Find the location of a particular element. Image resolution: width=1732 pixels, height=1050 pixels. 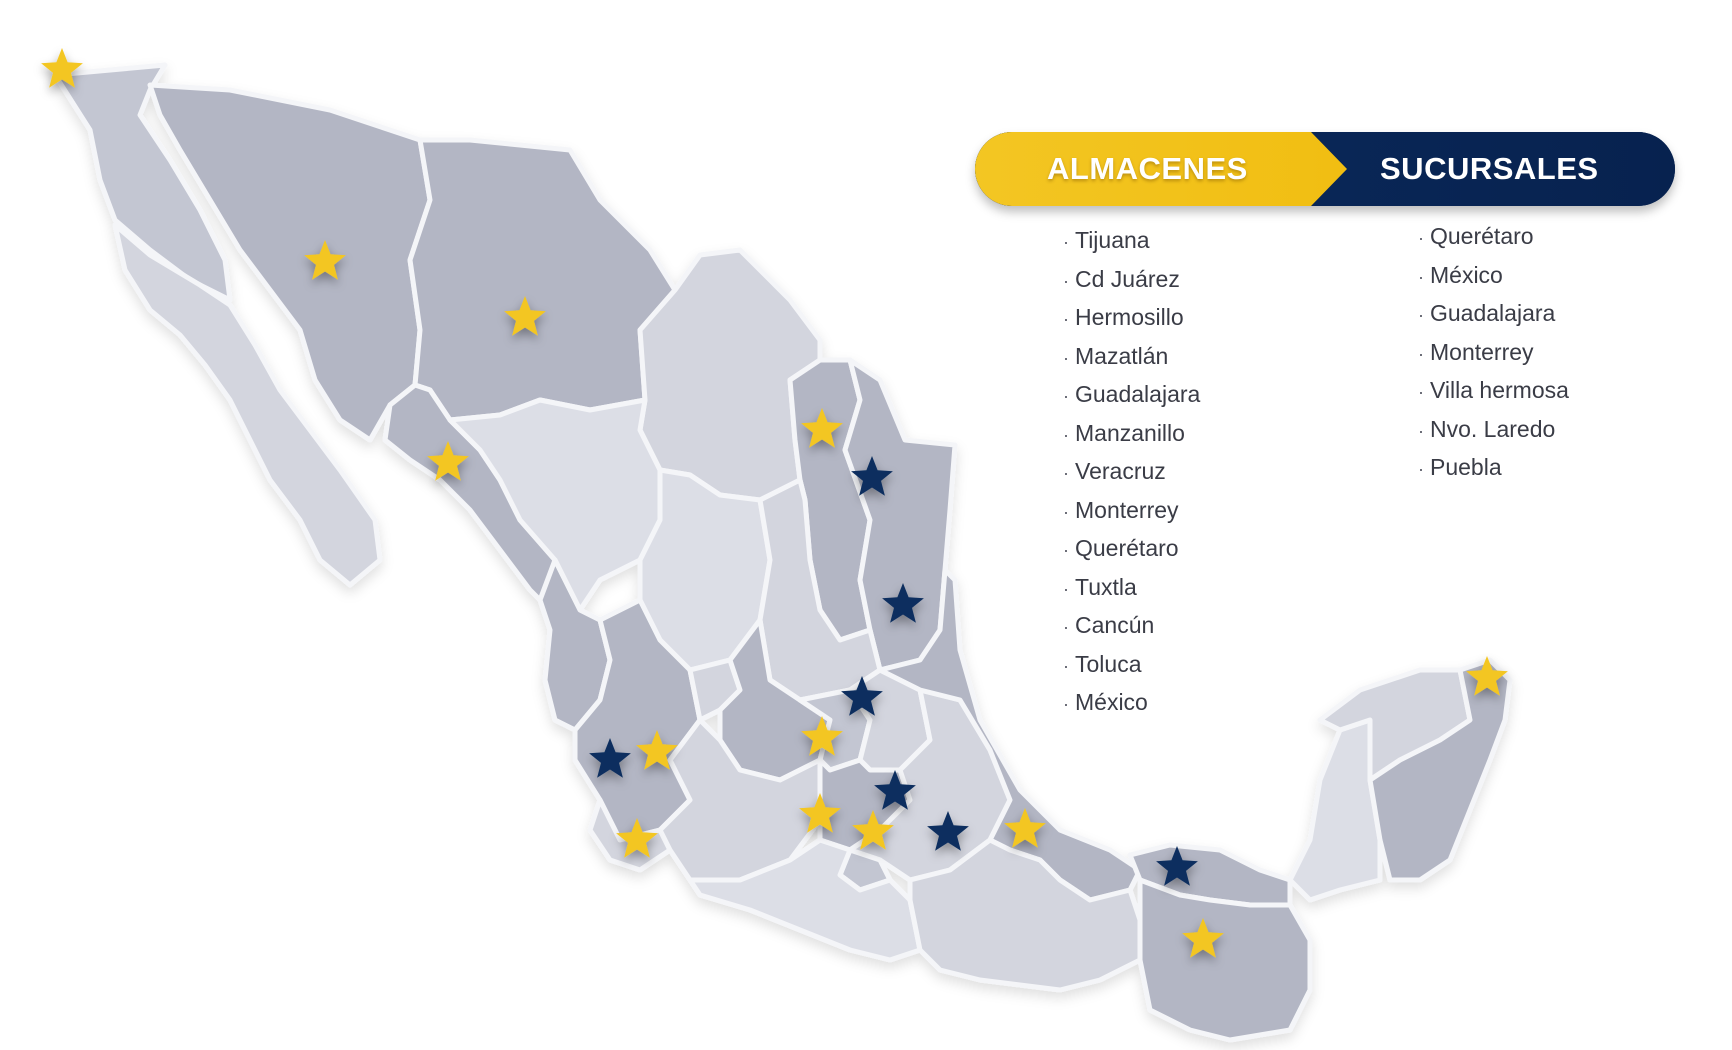

almacenes-list-item: · Hermosillo is located at coordinates (1131, 318).